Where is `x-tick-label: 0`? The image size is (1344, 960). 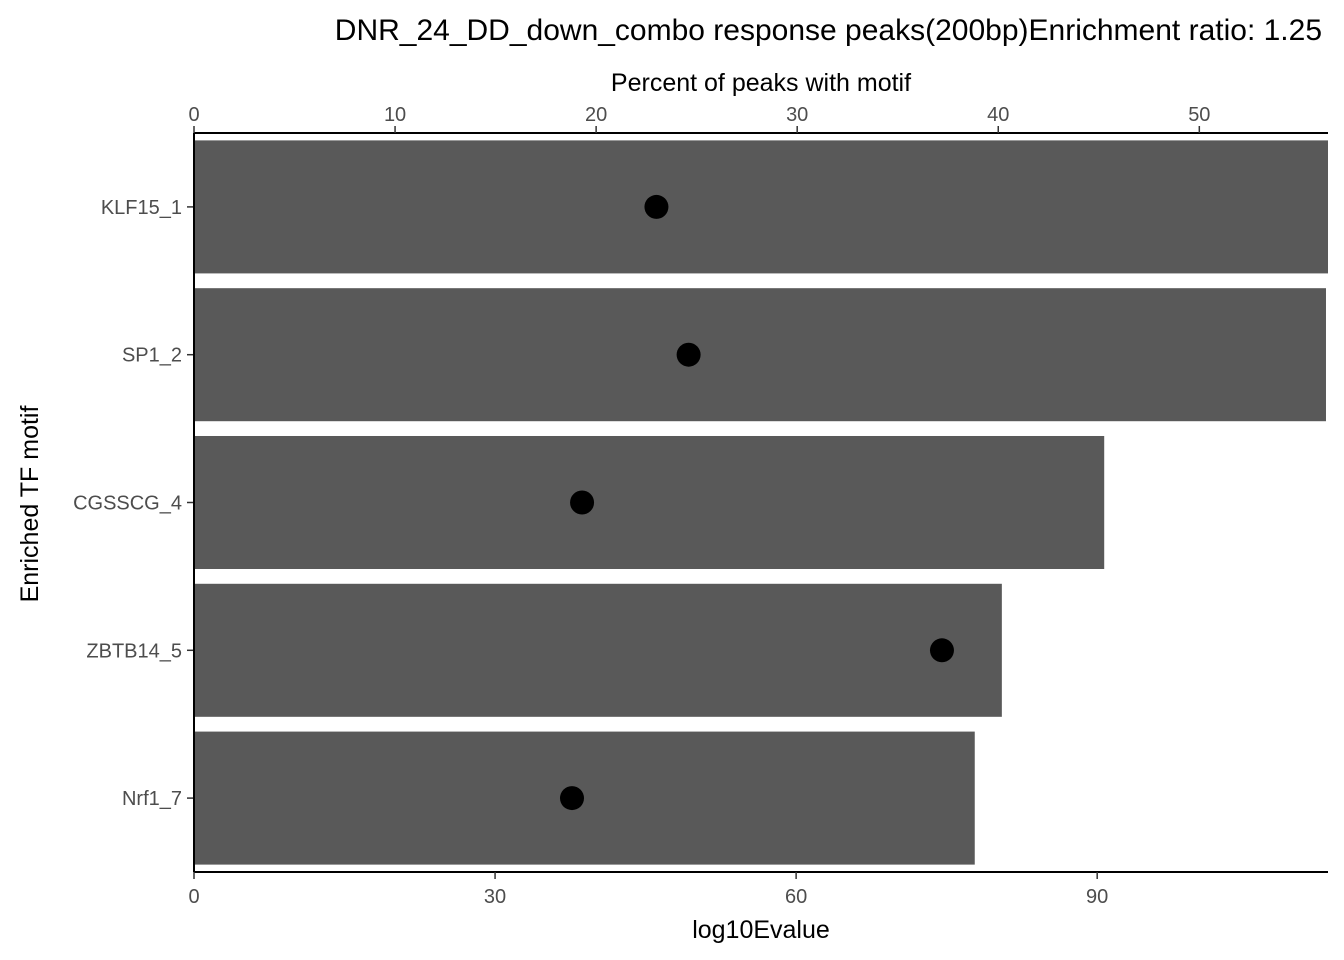 x-tick-label: 0 is located at coordinates (193, 897).